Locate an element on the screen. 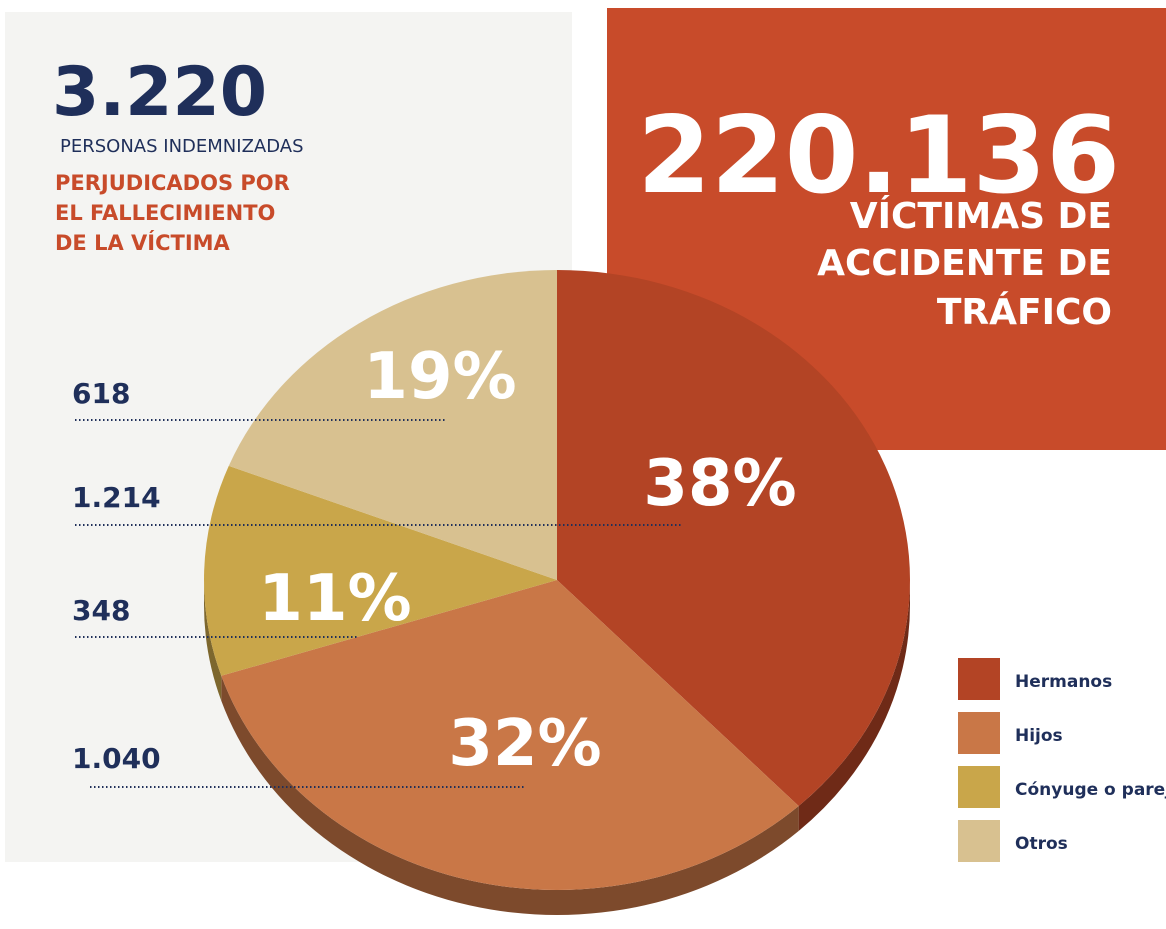  headline-line: TRÁFICO is located at coordinates (1024, 312).